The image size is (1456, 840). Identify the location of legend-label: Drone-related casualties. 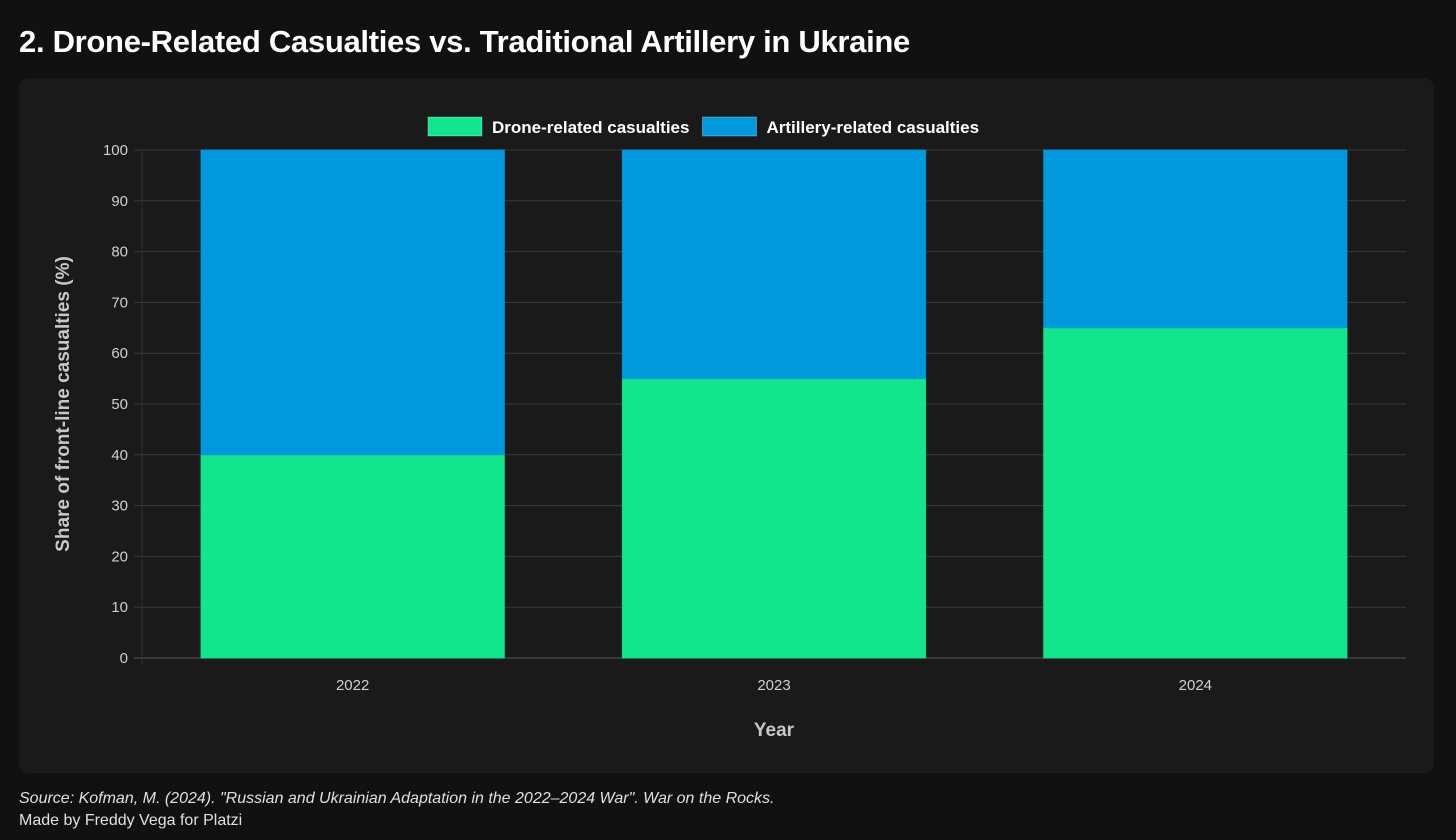
(590, 127).